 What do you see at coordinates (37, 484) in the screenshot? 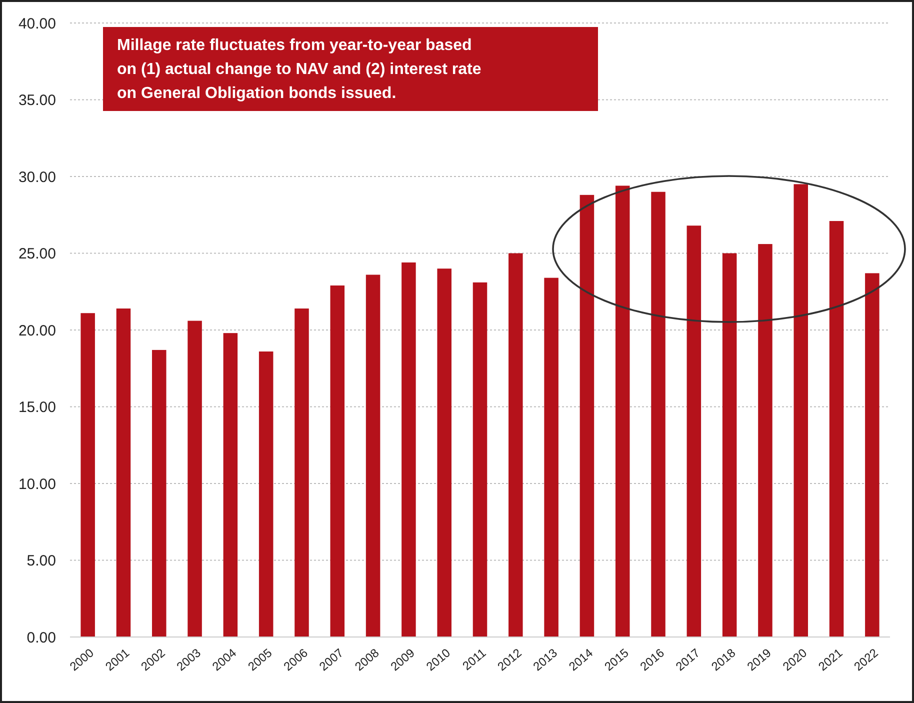
I see `y-tick-label: 10.00` at bounding box center [37, 484].